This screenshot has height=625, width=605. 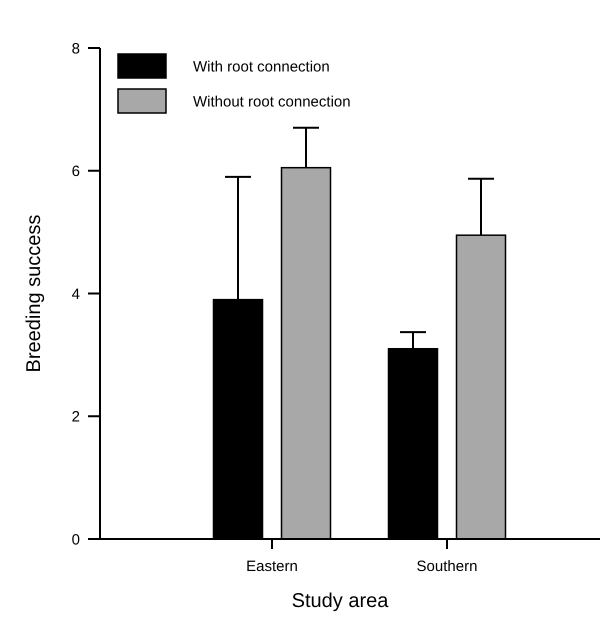 What do you see at coordinates (261, 67) in the screenshot?
I see `legend-label: With root connection` at bounding box center [261, 67].